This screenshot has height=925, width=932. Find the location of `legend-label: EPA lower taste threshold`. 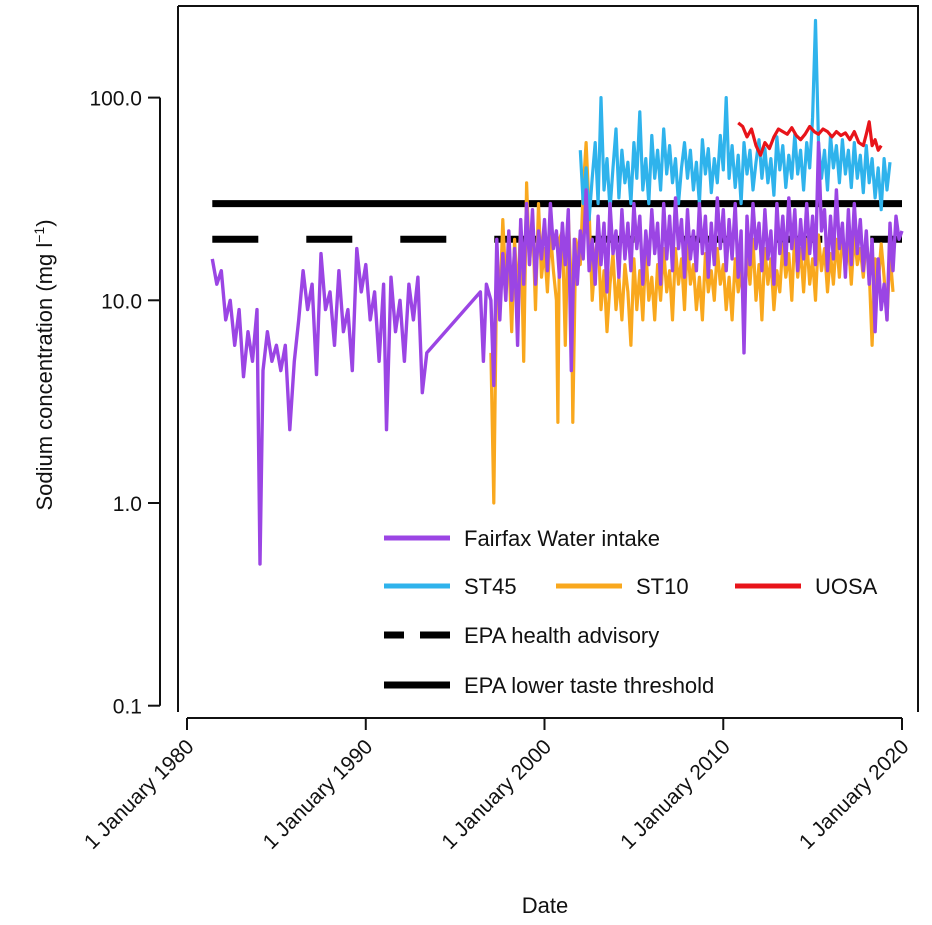

legend-label: EPA lower taste threshold is located at coordinates (589, 685).